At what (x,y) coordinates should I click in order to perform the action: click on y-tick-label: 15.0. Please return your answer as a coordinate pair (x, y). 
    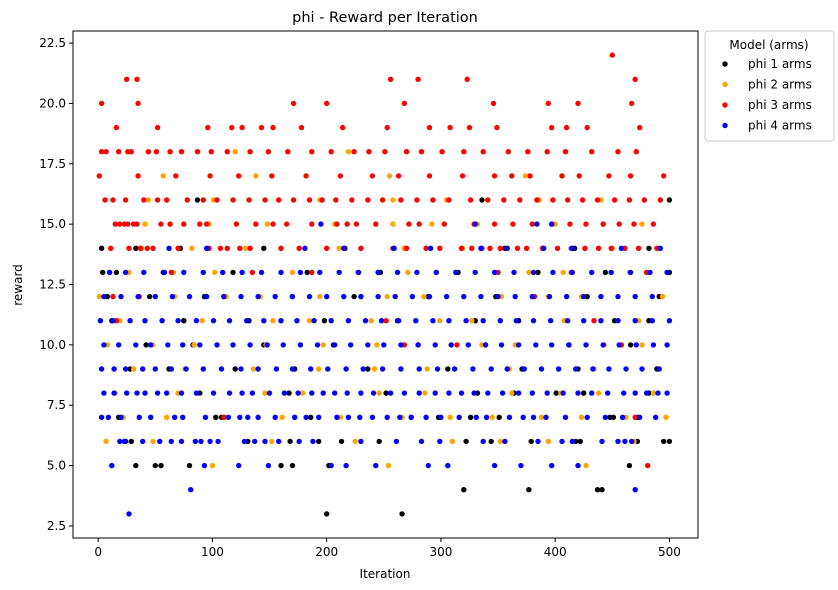
    Looking at the image, I should click on (52, 224).